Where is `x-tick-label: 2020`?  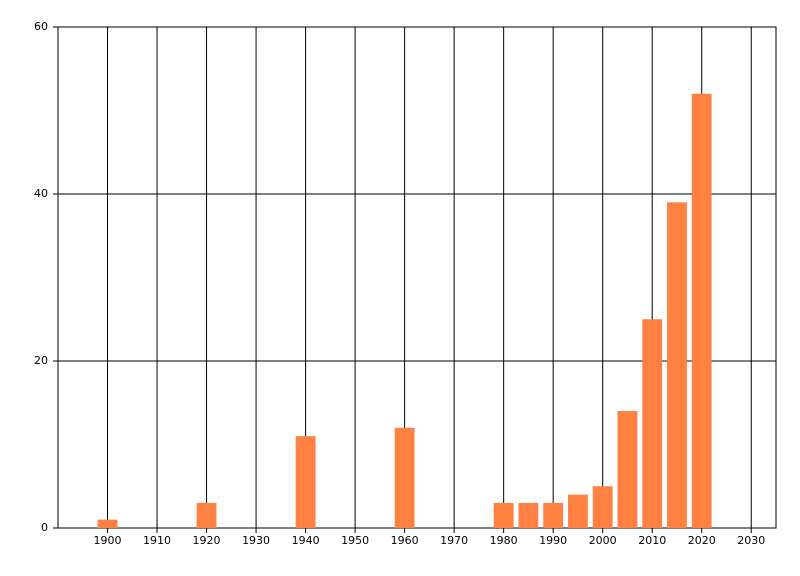
x-tick-label: 2020 is located at coordinates (702, 540).